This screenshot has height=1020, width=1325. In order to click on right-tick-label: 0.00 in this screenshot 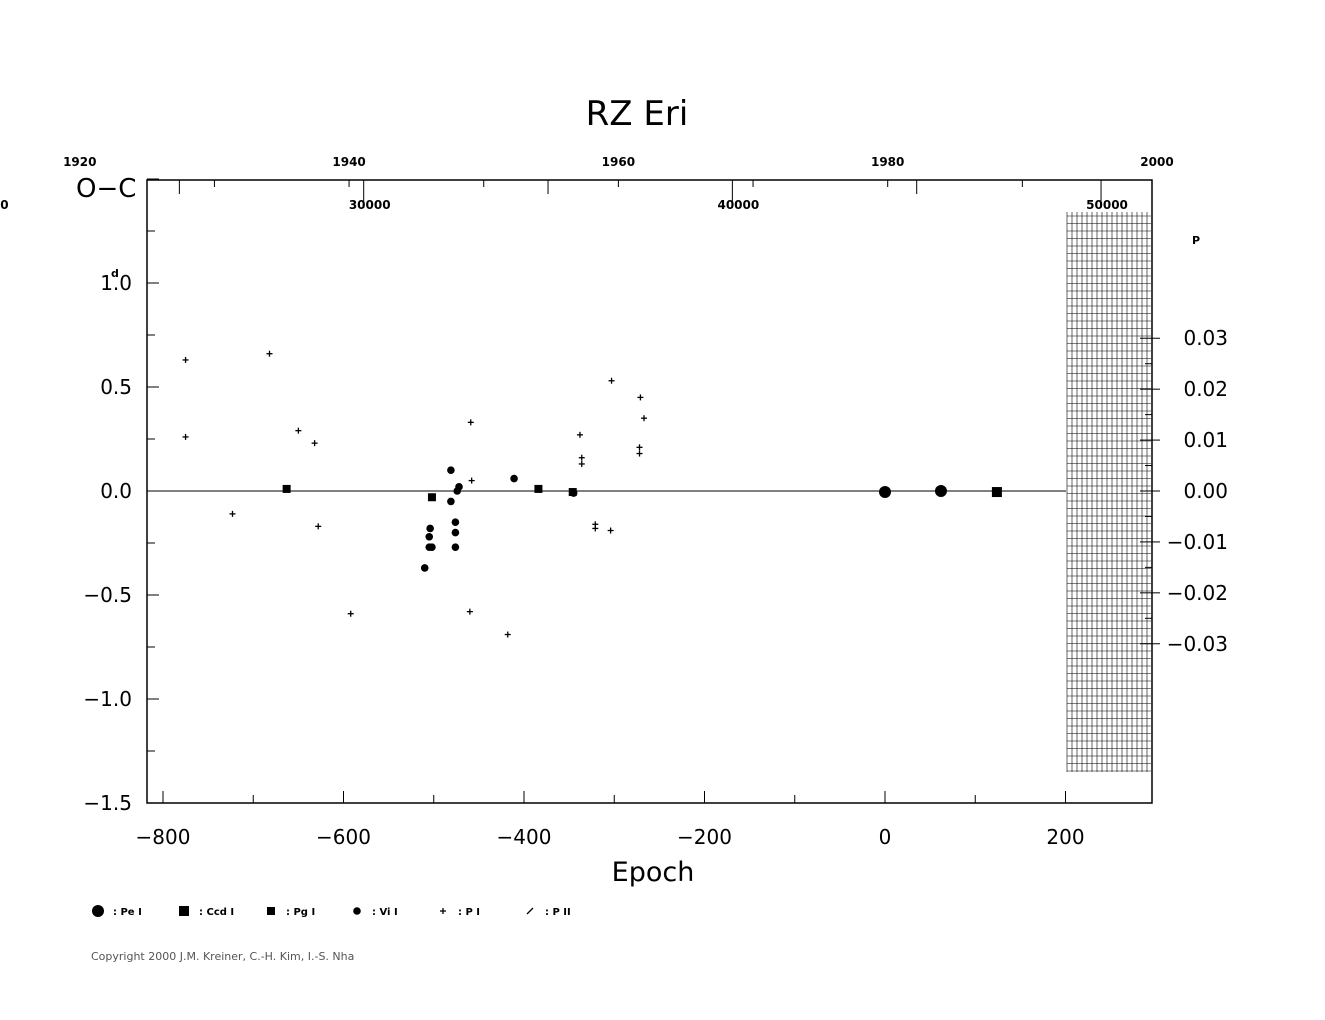, I will do `click(1205, 491)`.